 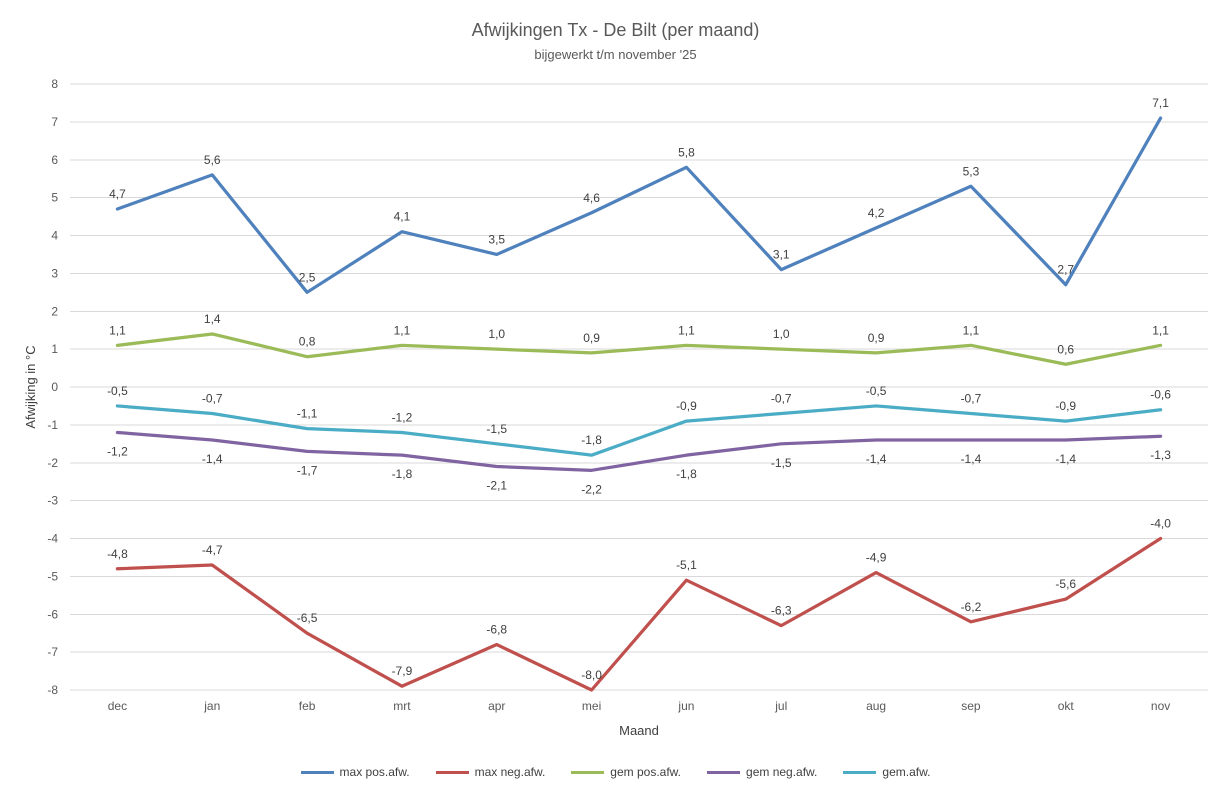 I want to click on data-label: 7,1, so click(x=1160, y=103).